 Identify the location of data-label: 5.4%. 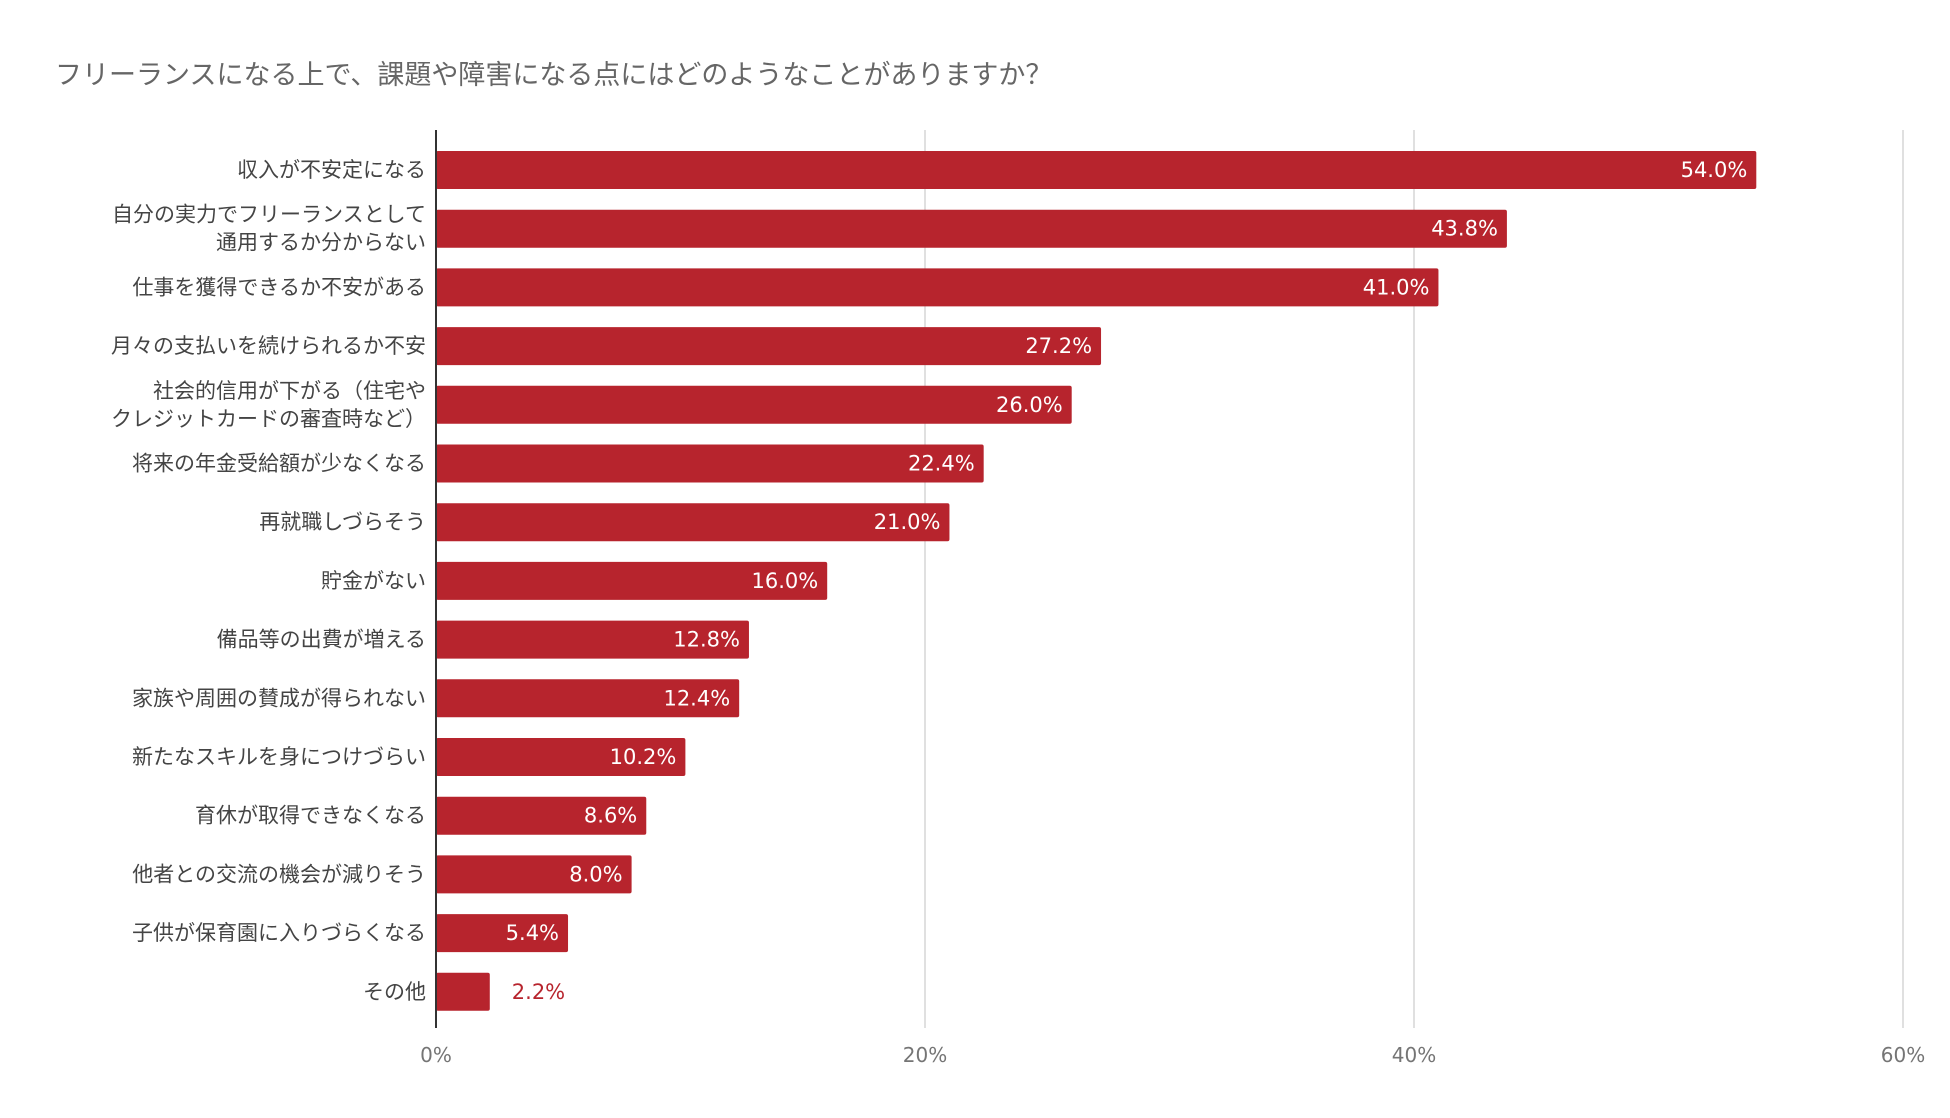
(532, 933).